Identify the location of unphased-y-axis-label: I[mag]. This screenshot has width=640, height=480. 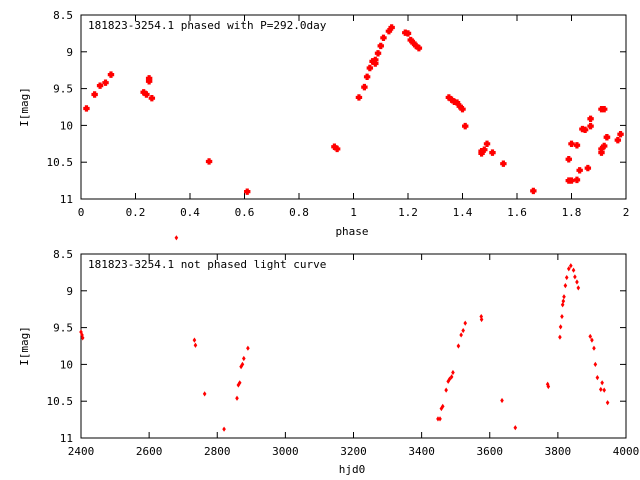
(24, 346).